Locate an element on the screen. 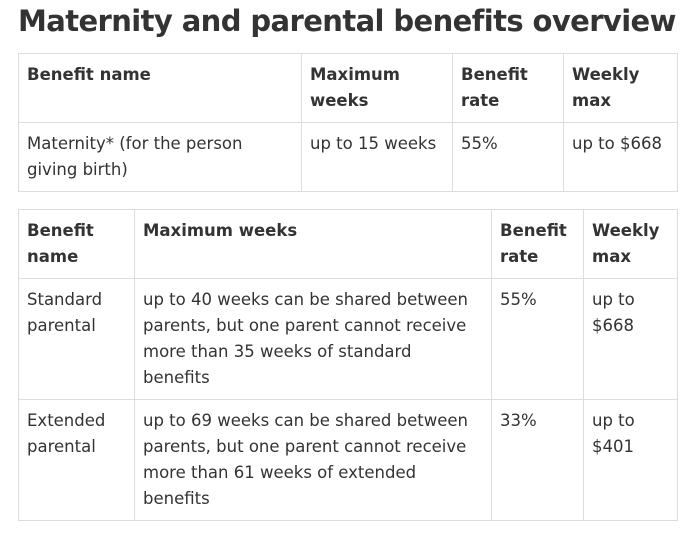 This screenshot has width=700, height=534. cell-benefit-name: Standard parental is located at coordinates (76, 339).